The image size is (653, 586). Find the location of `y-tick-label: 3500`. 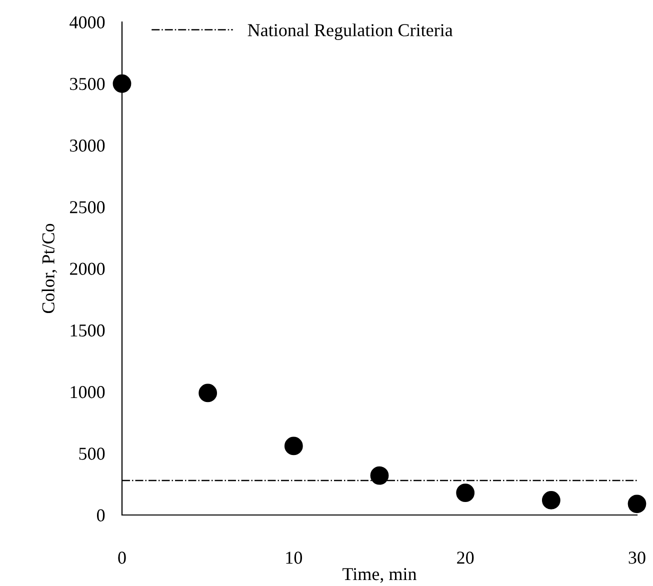

y-tick-label: 3500 is located at coordinates (87, 84).